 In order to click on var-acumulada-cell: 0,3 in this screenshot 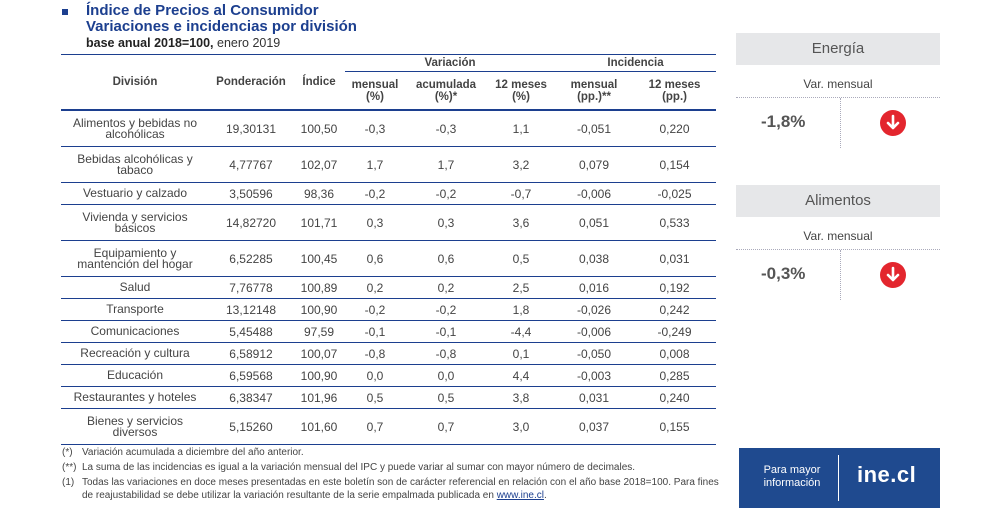, I will do `click(446, 222)`.